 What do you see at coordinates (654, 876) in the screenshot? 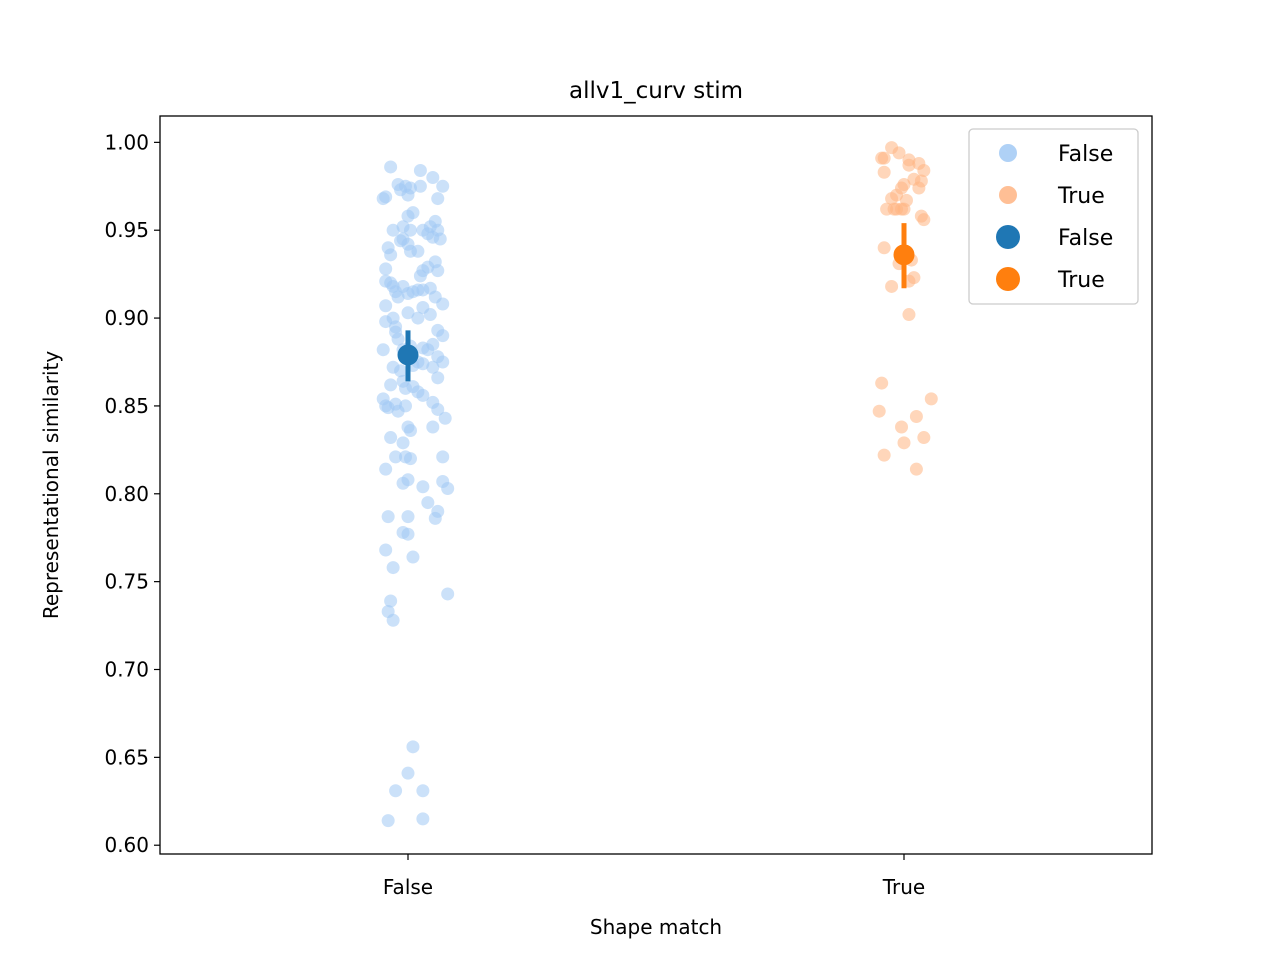
I see `x-axis: False True` at bounding box center [654, 876].